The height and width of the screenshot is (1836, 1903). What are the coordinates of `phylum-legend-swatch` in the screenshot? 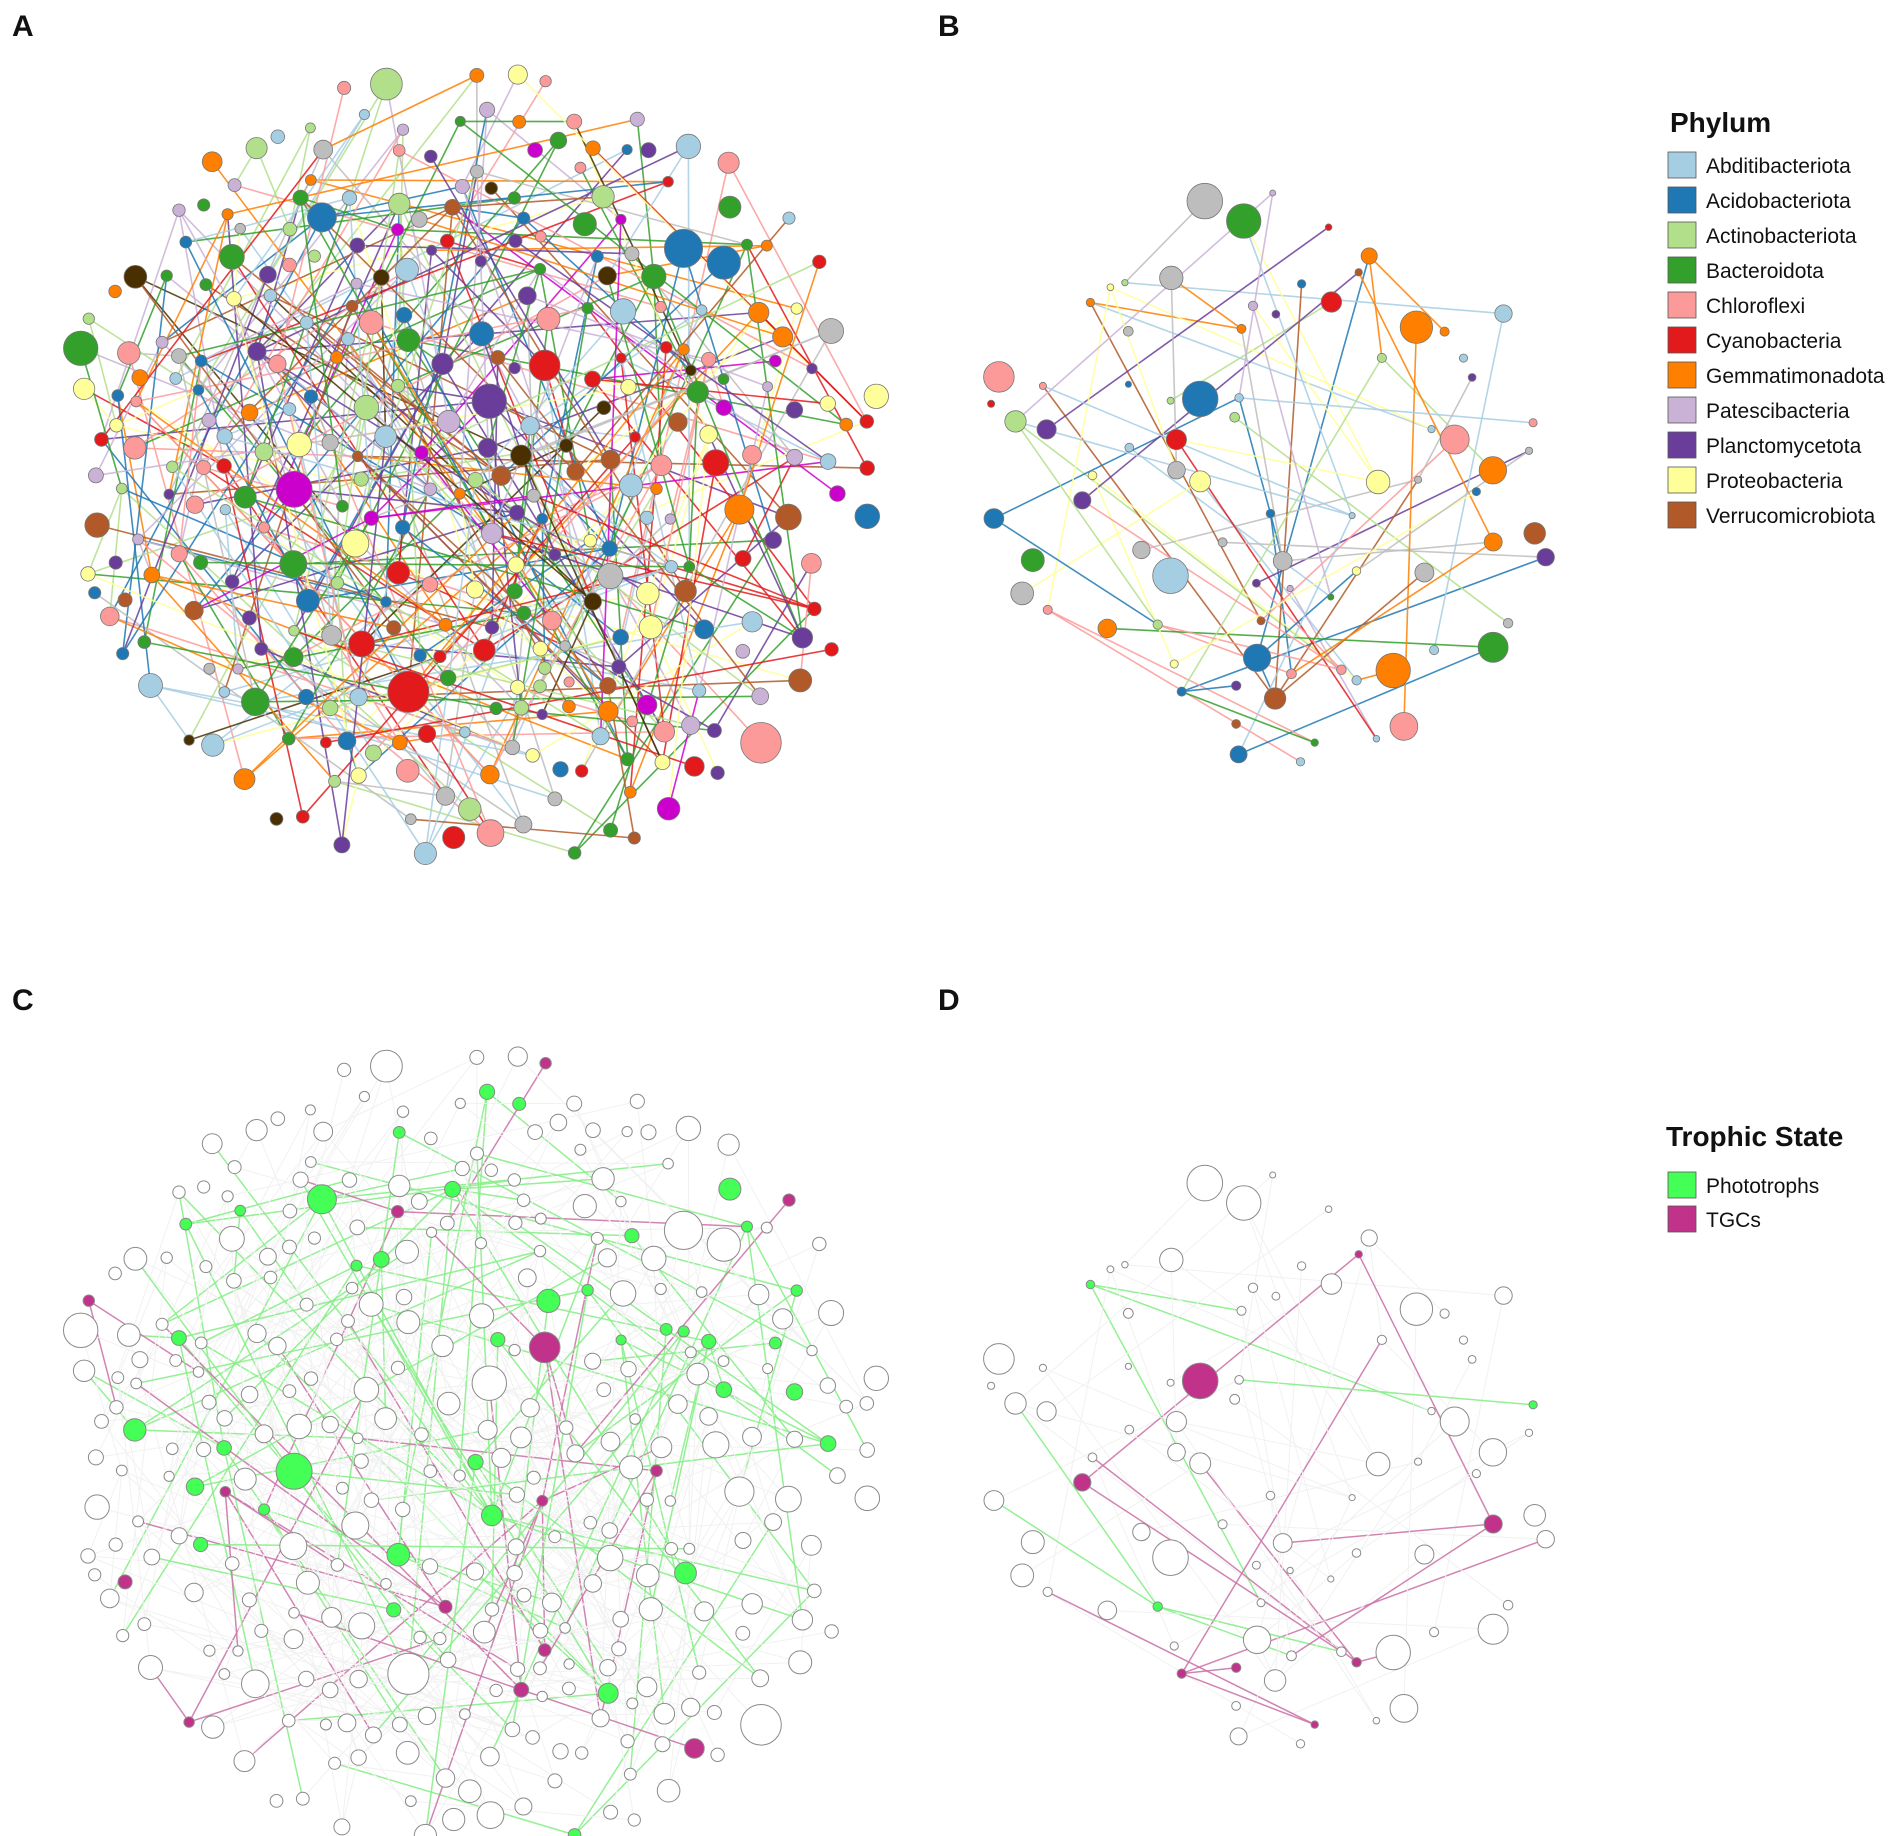 It's located at (1682, 270).